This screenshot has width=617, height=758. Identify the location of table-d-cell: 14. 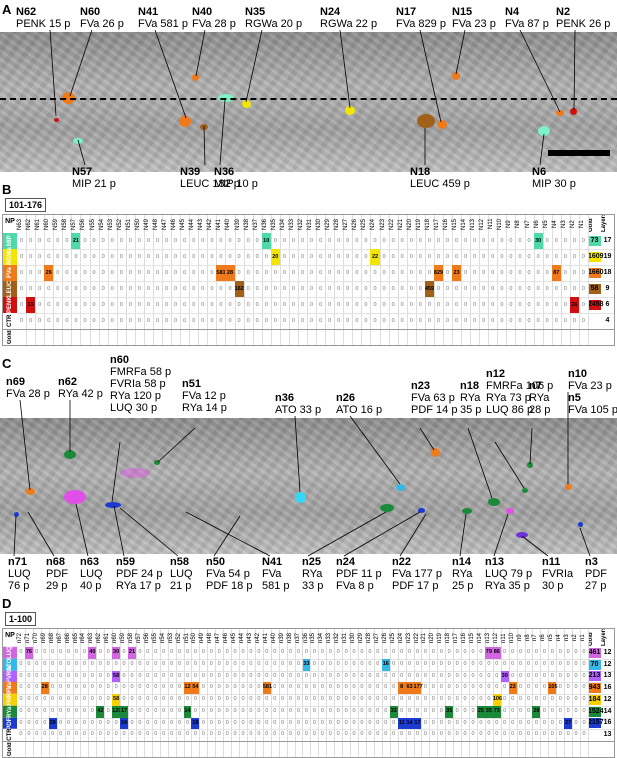
(409, 723).